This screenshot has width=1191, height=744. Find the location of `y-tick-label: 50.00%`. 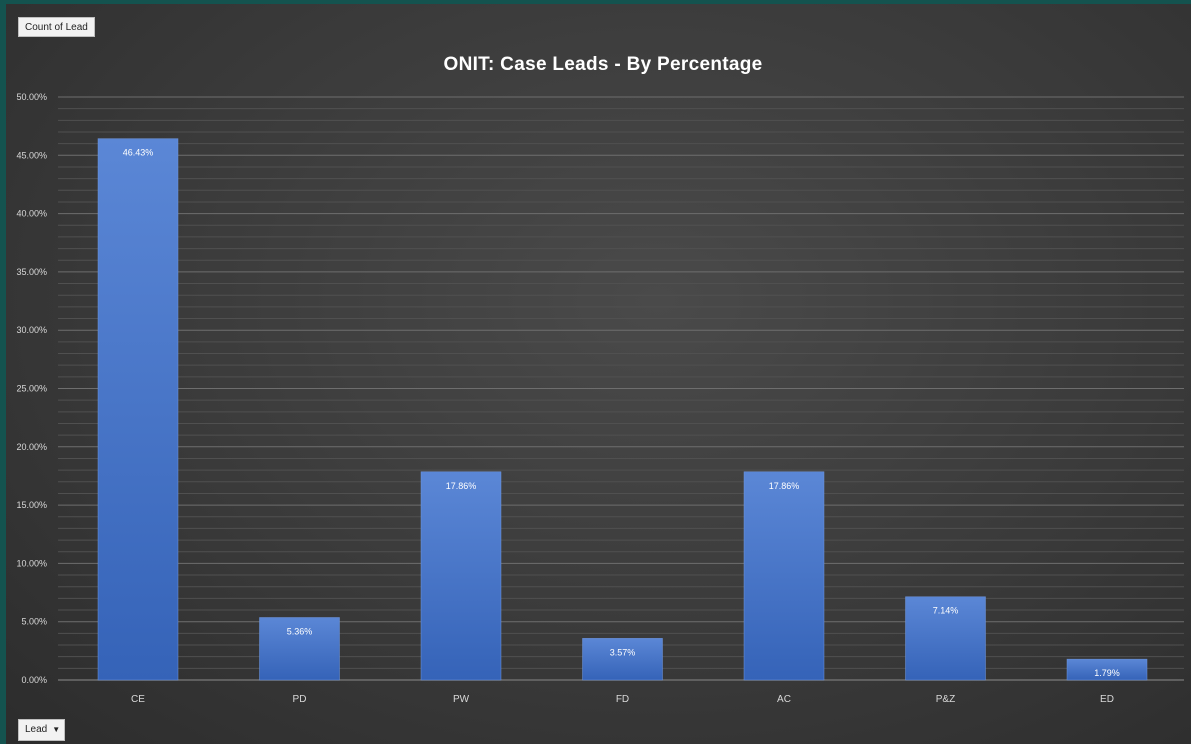

y-tick-label: 50.00% is located at coordinates (31, 97).